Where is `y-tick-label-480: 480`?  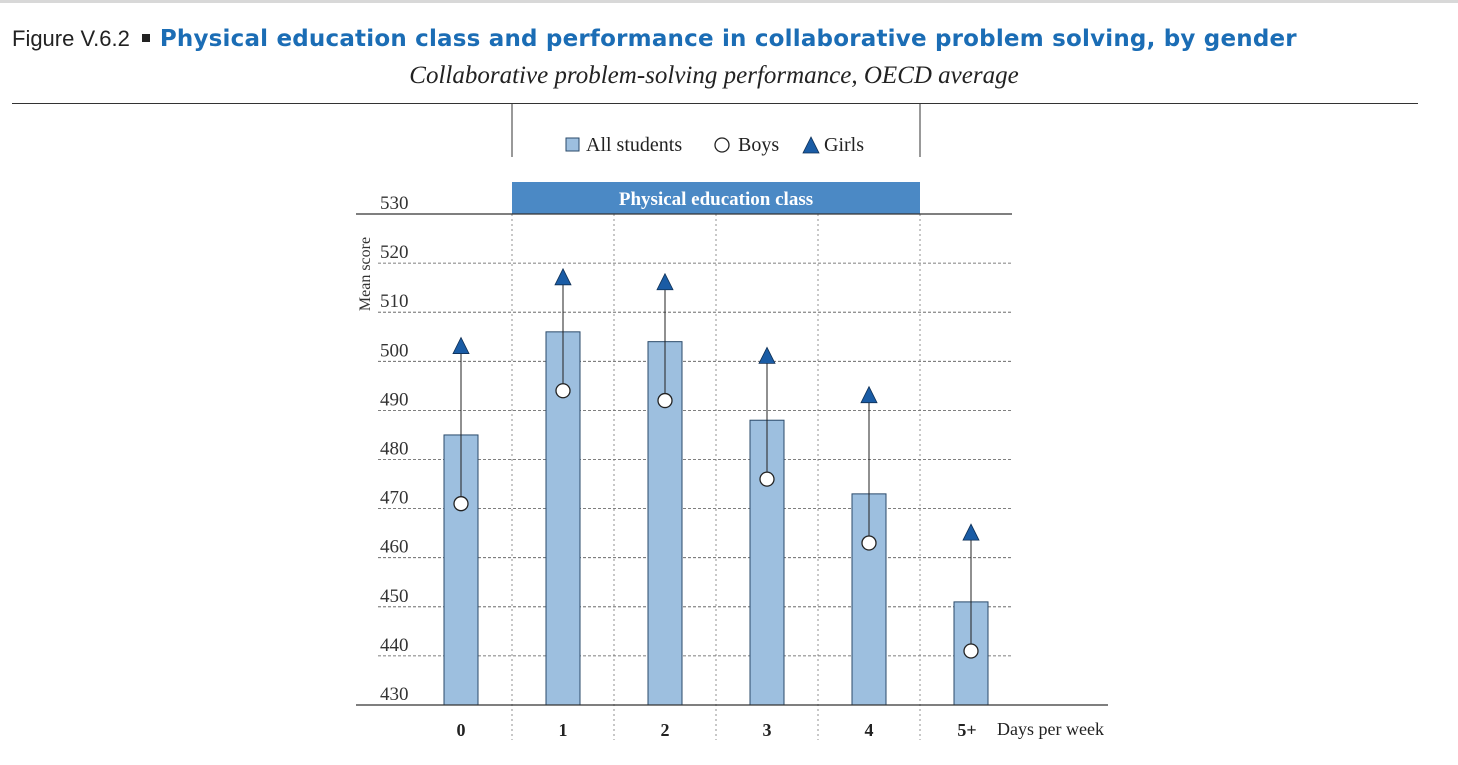
y-tick-label-480: 480 is located at coordinates (394, 449).